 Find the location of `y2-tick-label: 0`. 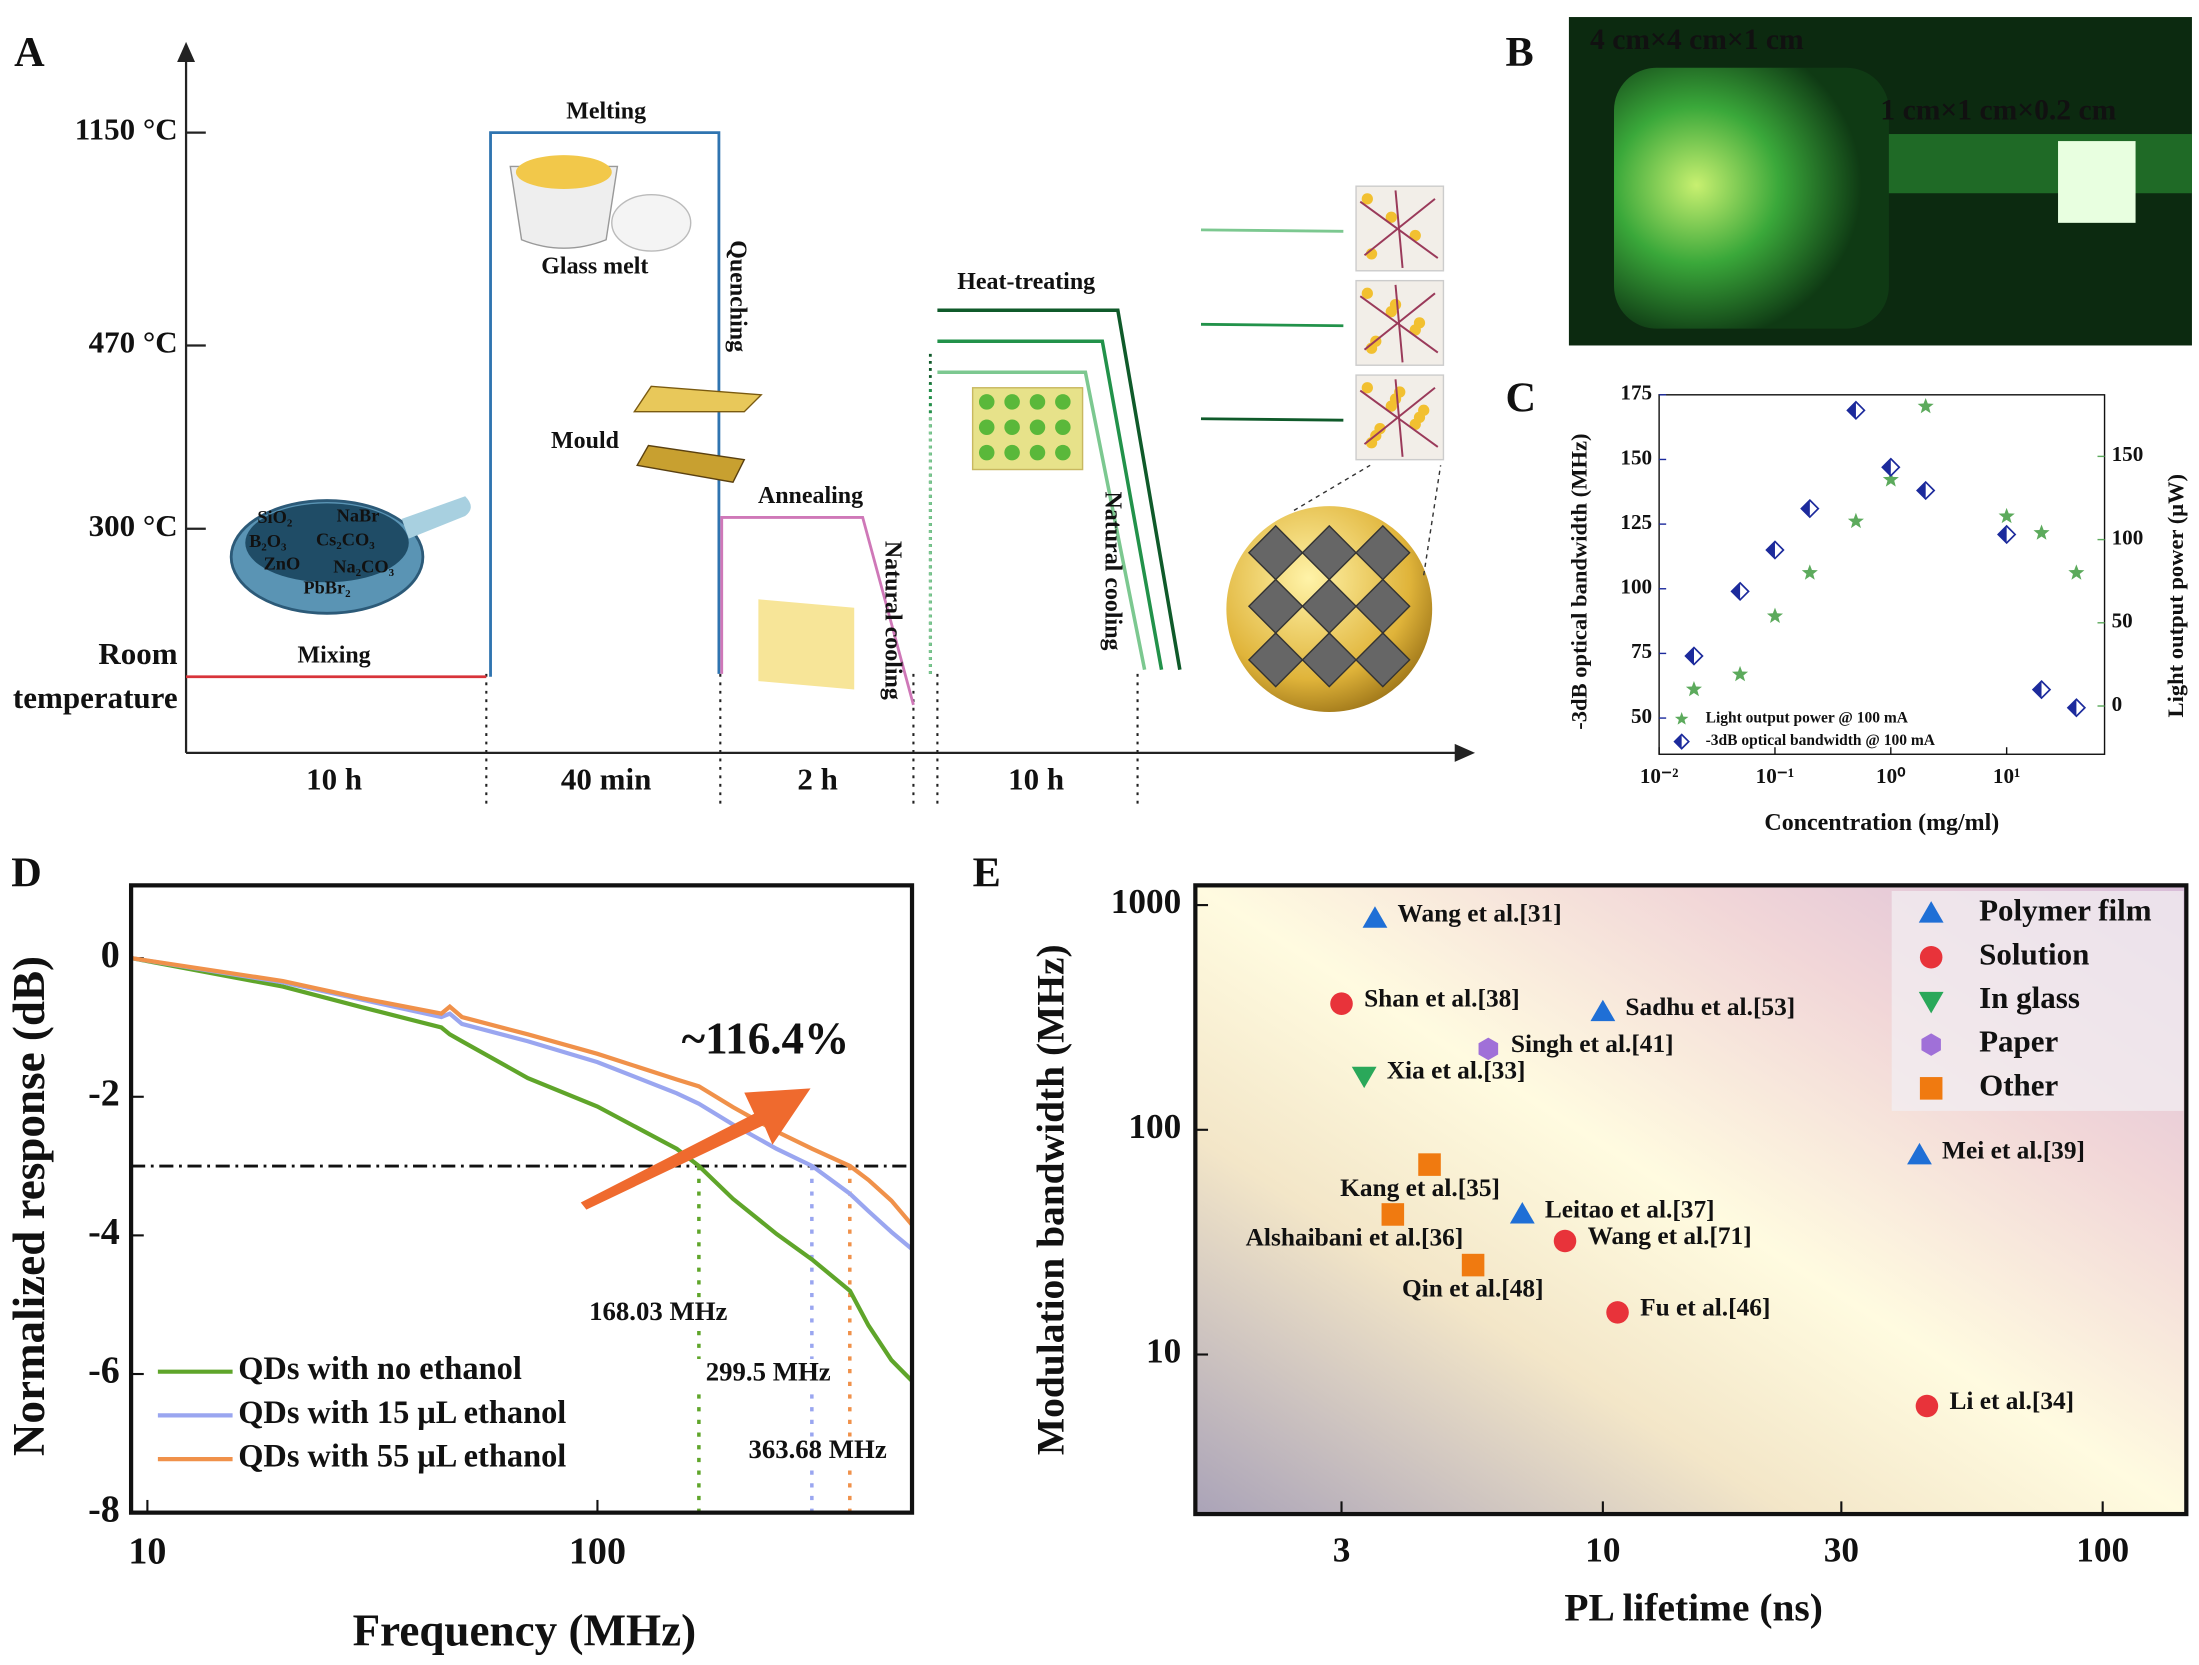

y2-tick-label: 0 is located at coordinates (2117, 704).